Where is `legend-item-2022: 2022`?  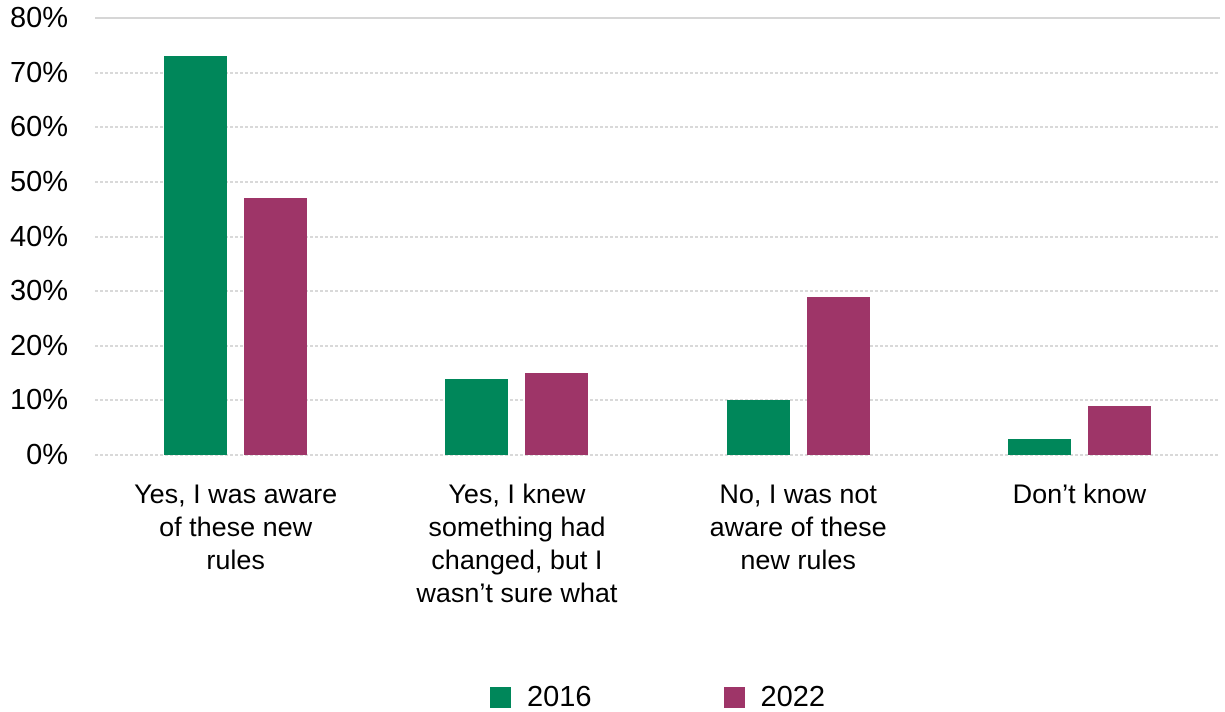 legend-item-2022: 2022 is located at coordinates (774, 696).